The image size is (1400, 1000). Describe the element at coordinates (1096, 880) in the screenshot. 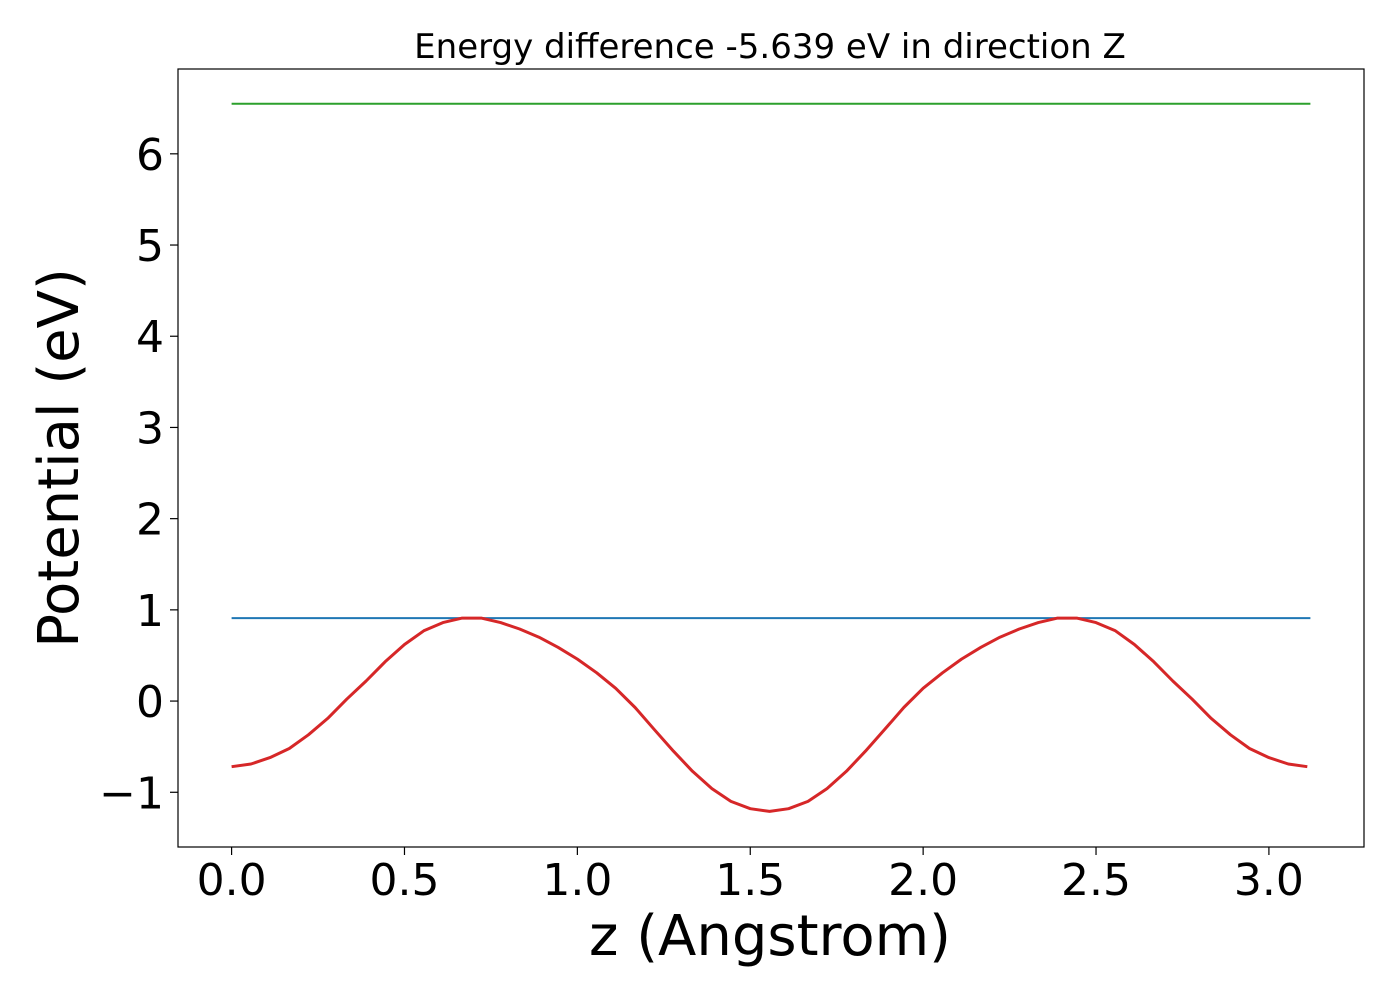

I see `x-tick-label: 2.5` at that location.